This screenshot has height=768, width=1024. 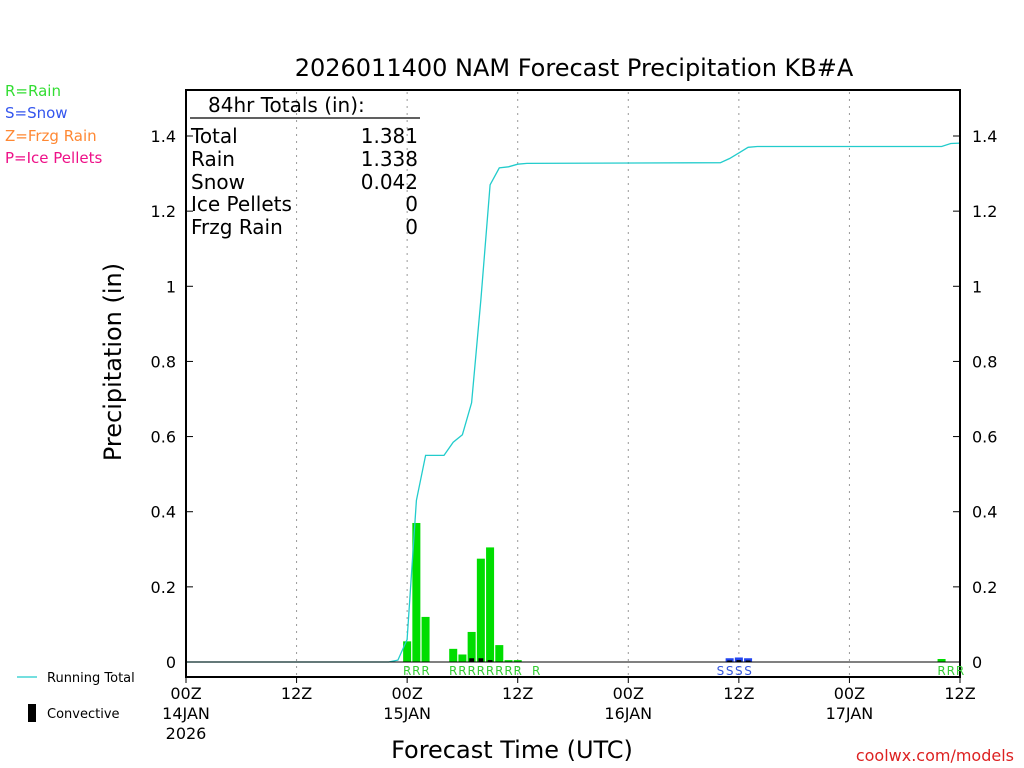 I want to click on type-marker-3: R, so click(x=453, y=671).